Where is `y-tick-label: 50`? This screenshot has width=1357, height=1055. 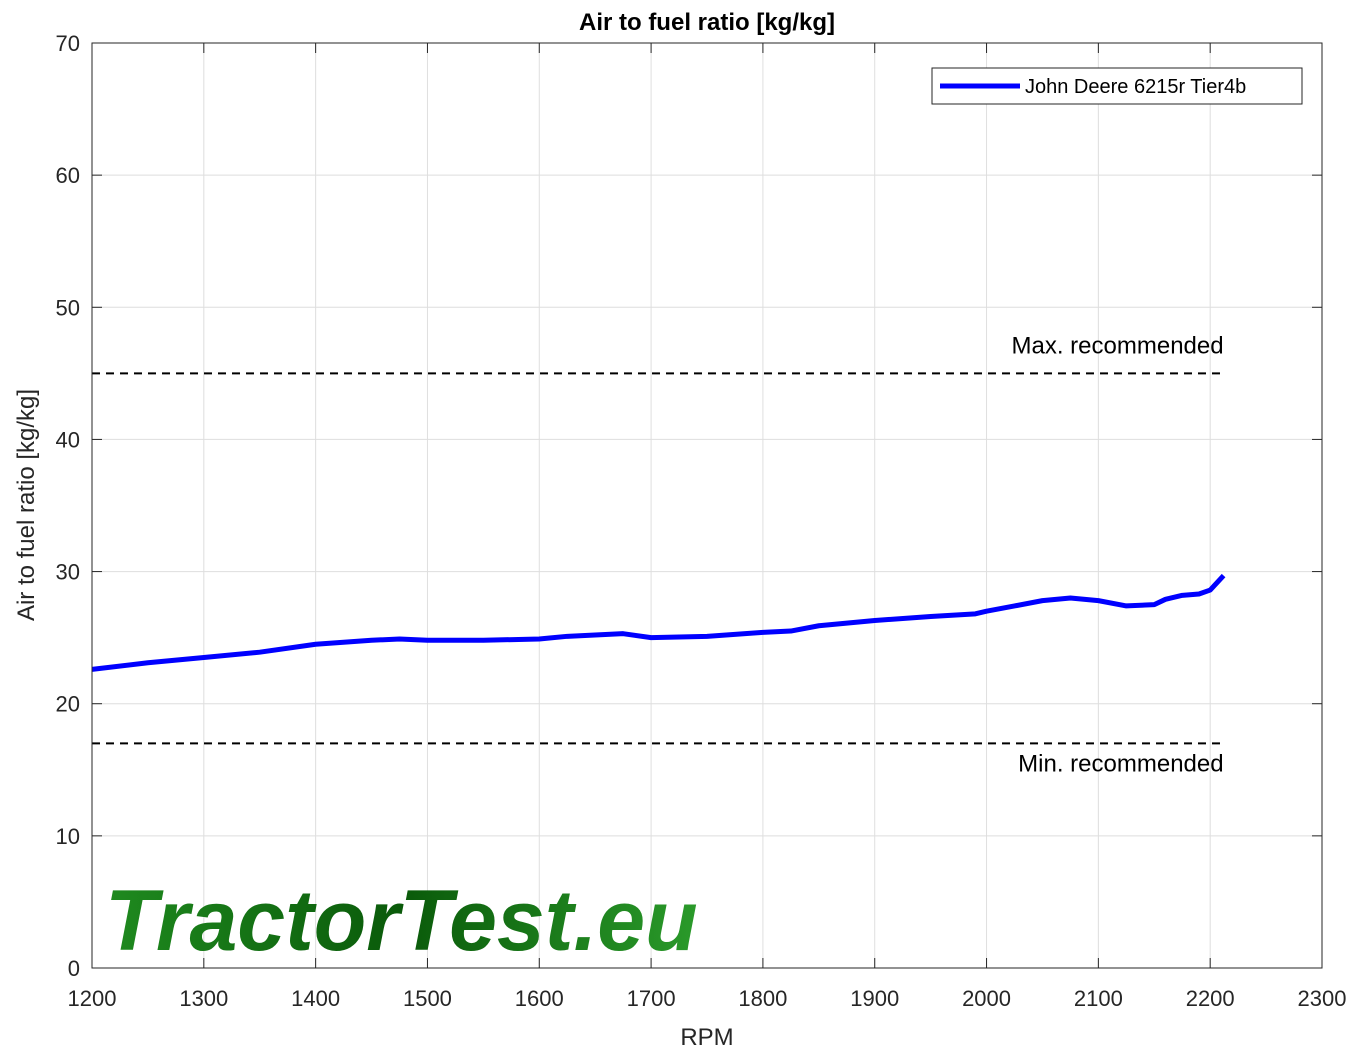 y-tick-label: 50 is located at coordinates (68, 307).